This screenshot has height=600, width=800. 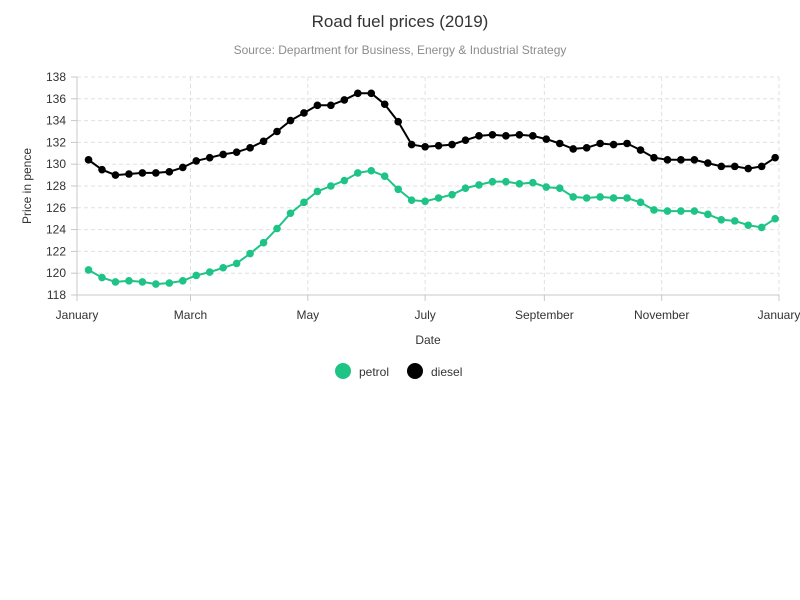 What do you see at coordinates (362, 371) in the screenshot?
I see `legend-item-petrol: petrol` at bounding box center [362, 371].